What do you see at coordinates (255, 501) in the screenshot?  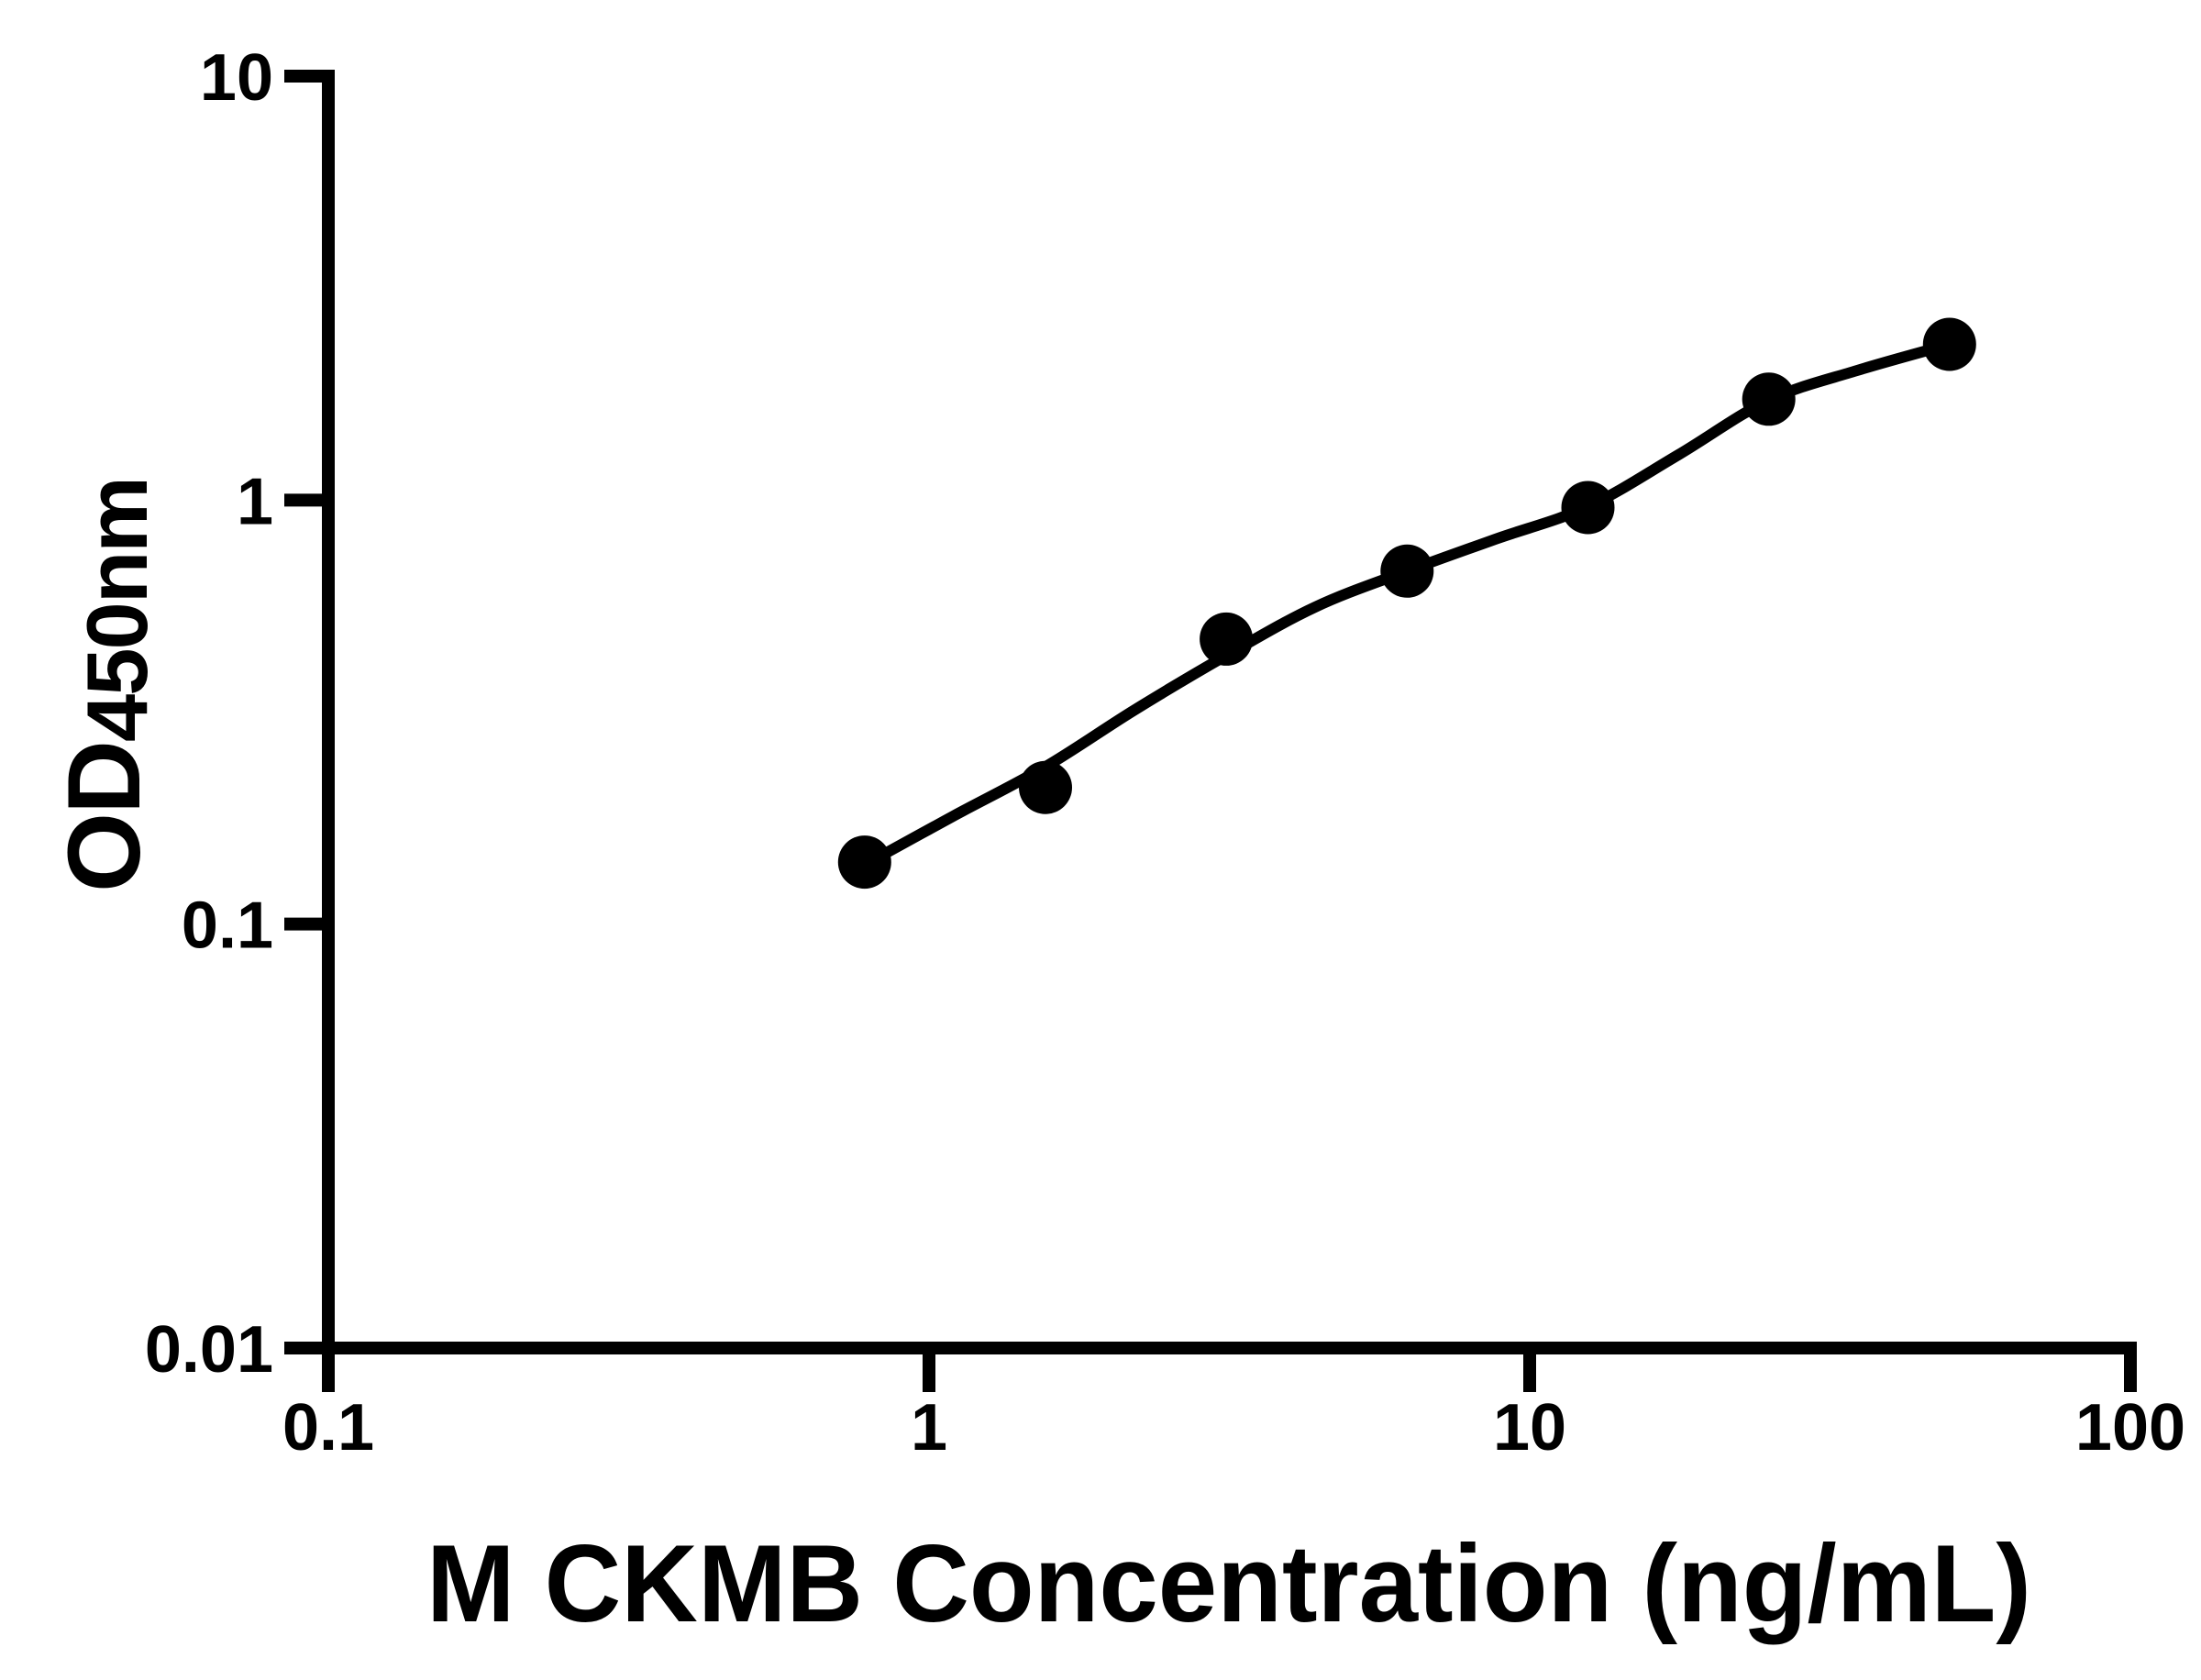 I see `y-tick-label: 1` at bounding box center [255, 501].